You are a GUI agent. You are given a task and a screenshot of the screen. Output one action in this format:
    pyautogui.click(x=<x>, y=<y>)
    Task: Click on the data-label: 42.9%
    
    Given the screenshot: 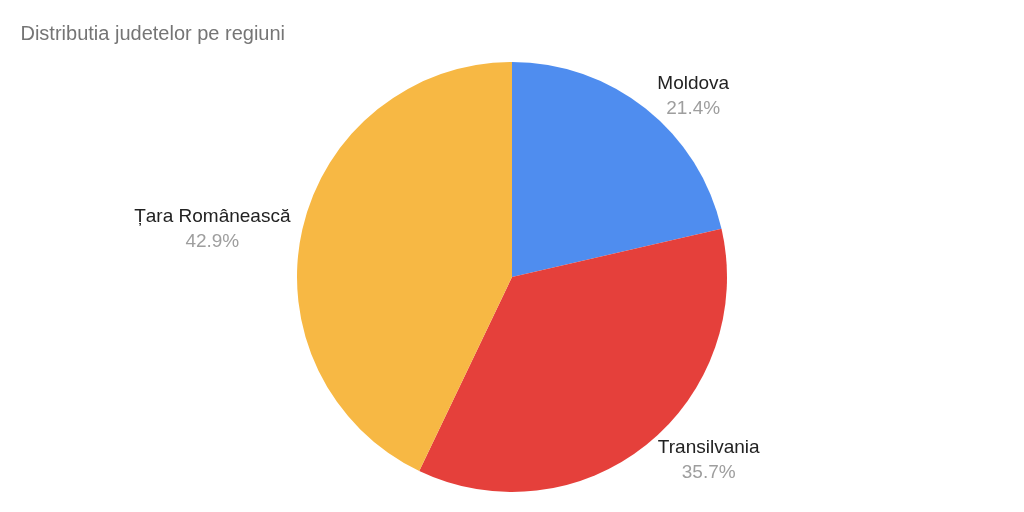 What is the action you would take?
    pyautogui.click(x=212, y=241)
    